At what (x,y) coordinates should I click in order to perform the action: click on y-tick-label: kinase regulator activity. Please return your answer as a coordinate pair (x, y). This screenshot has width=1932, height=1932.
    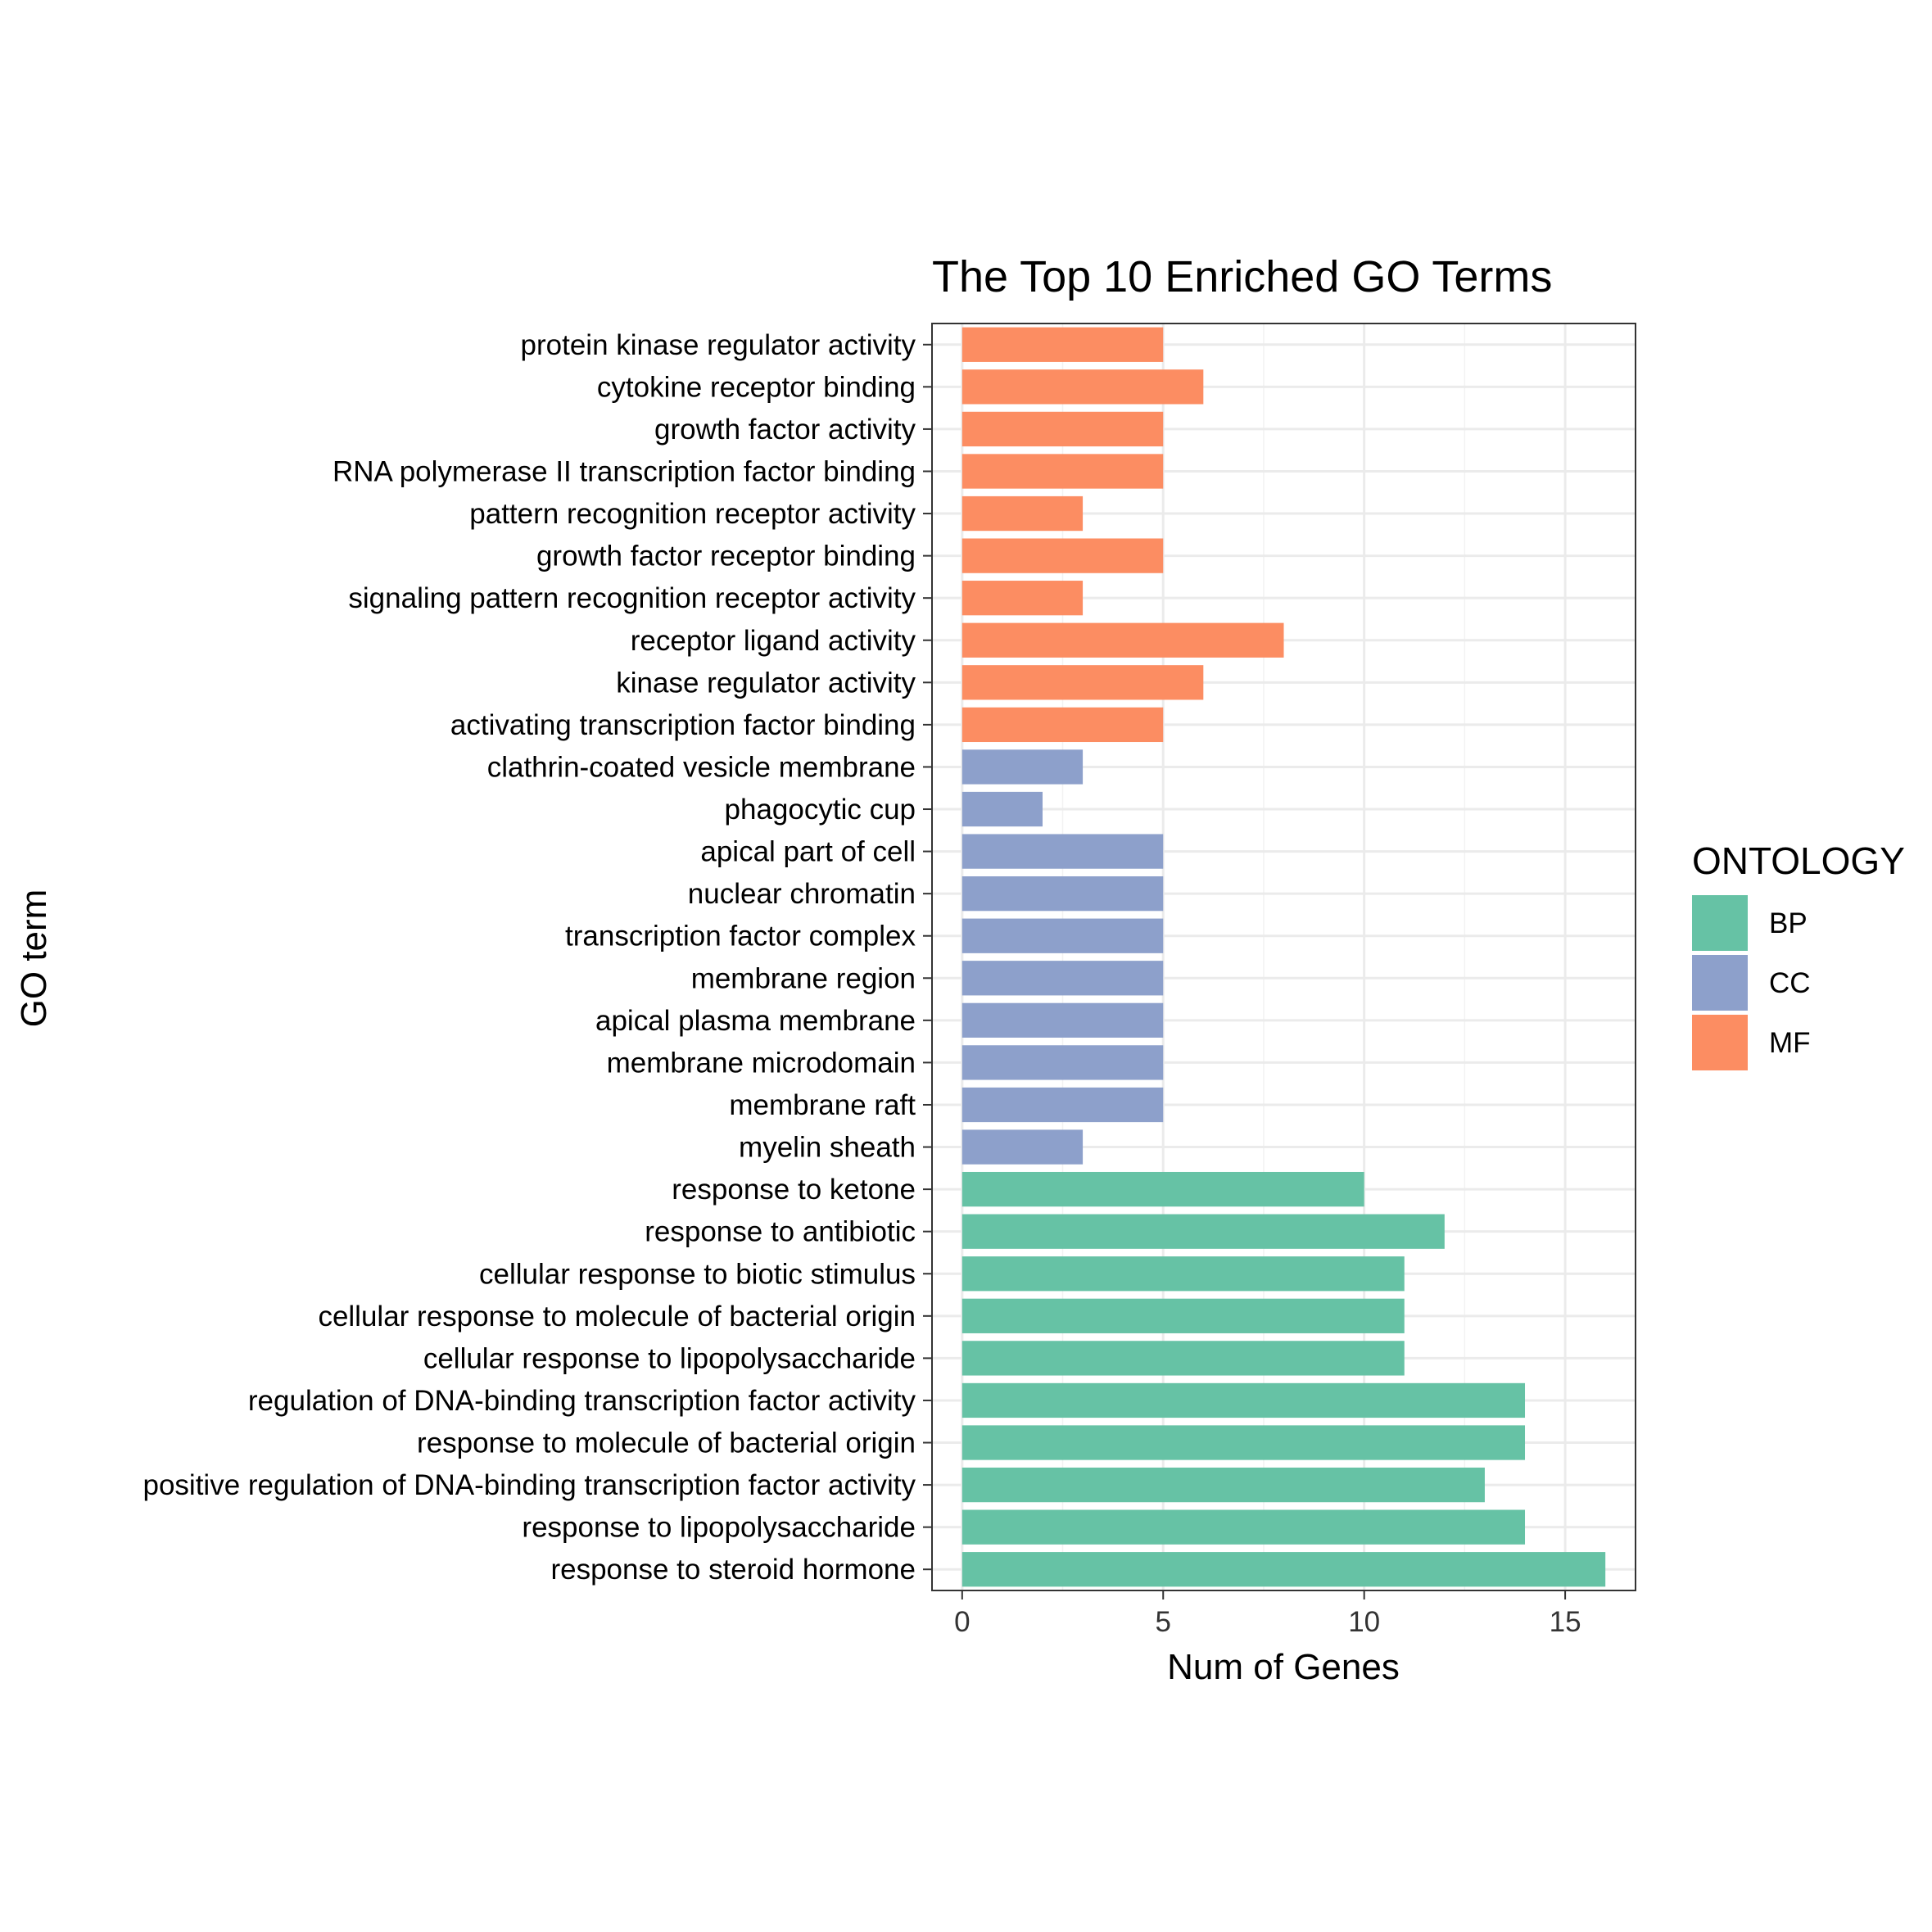
    Looking at the image, I should click on (766, 683).